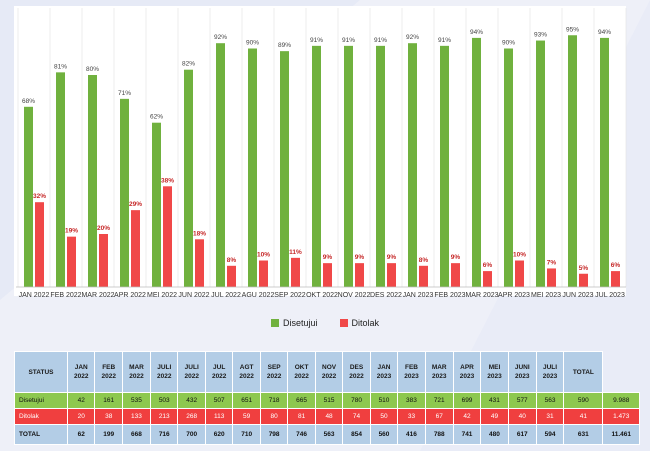  What do you see at coordinates (41, 372) in the screenshot?
I see `status-header: STATUS` at bounding box center [41, 372].